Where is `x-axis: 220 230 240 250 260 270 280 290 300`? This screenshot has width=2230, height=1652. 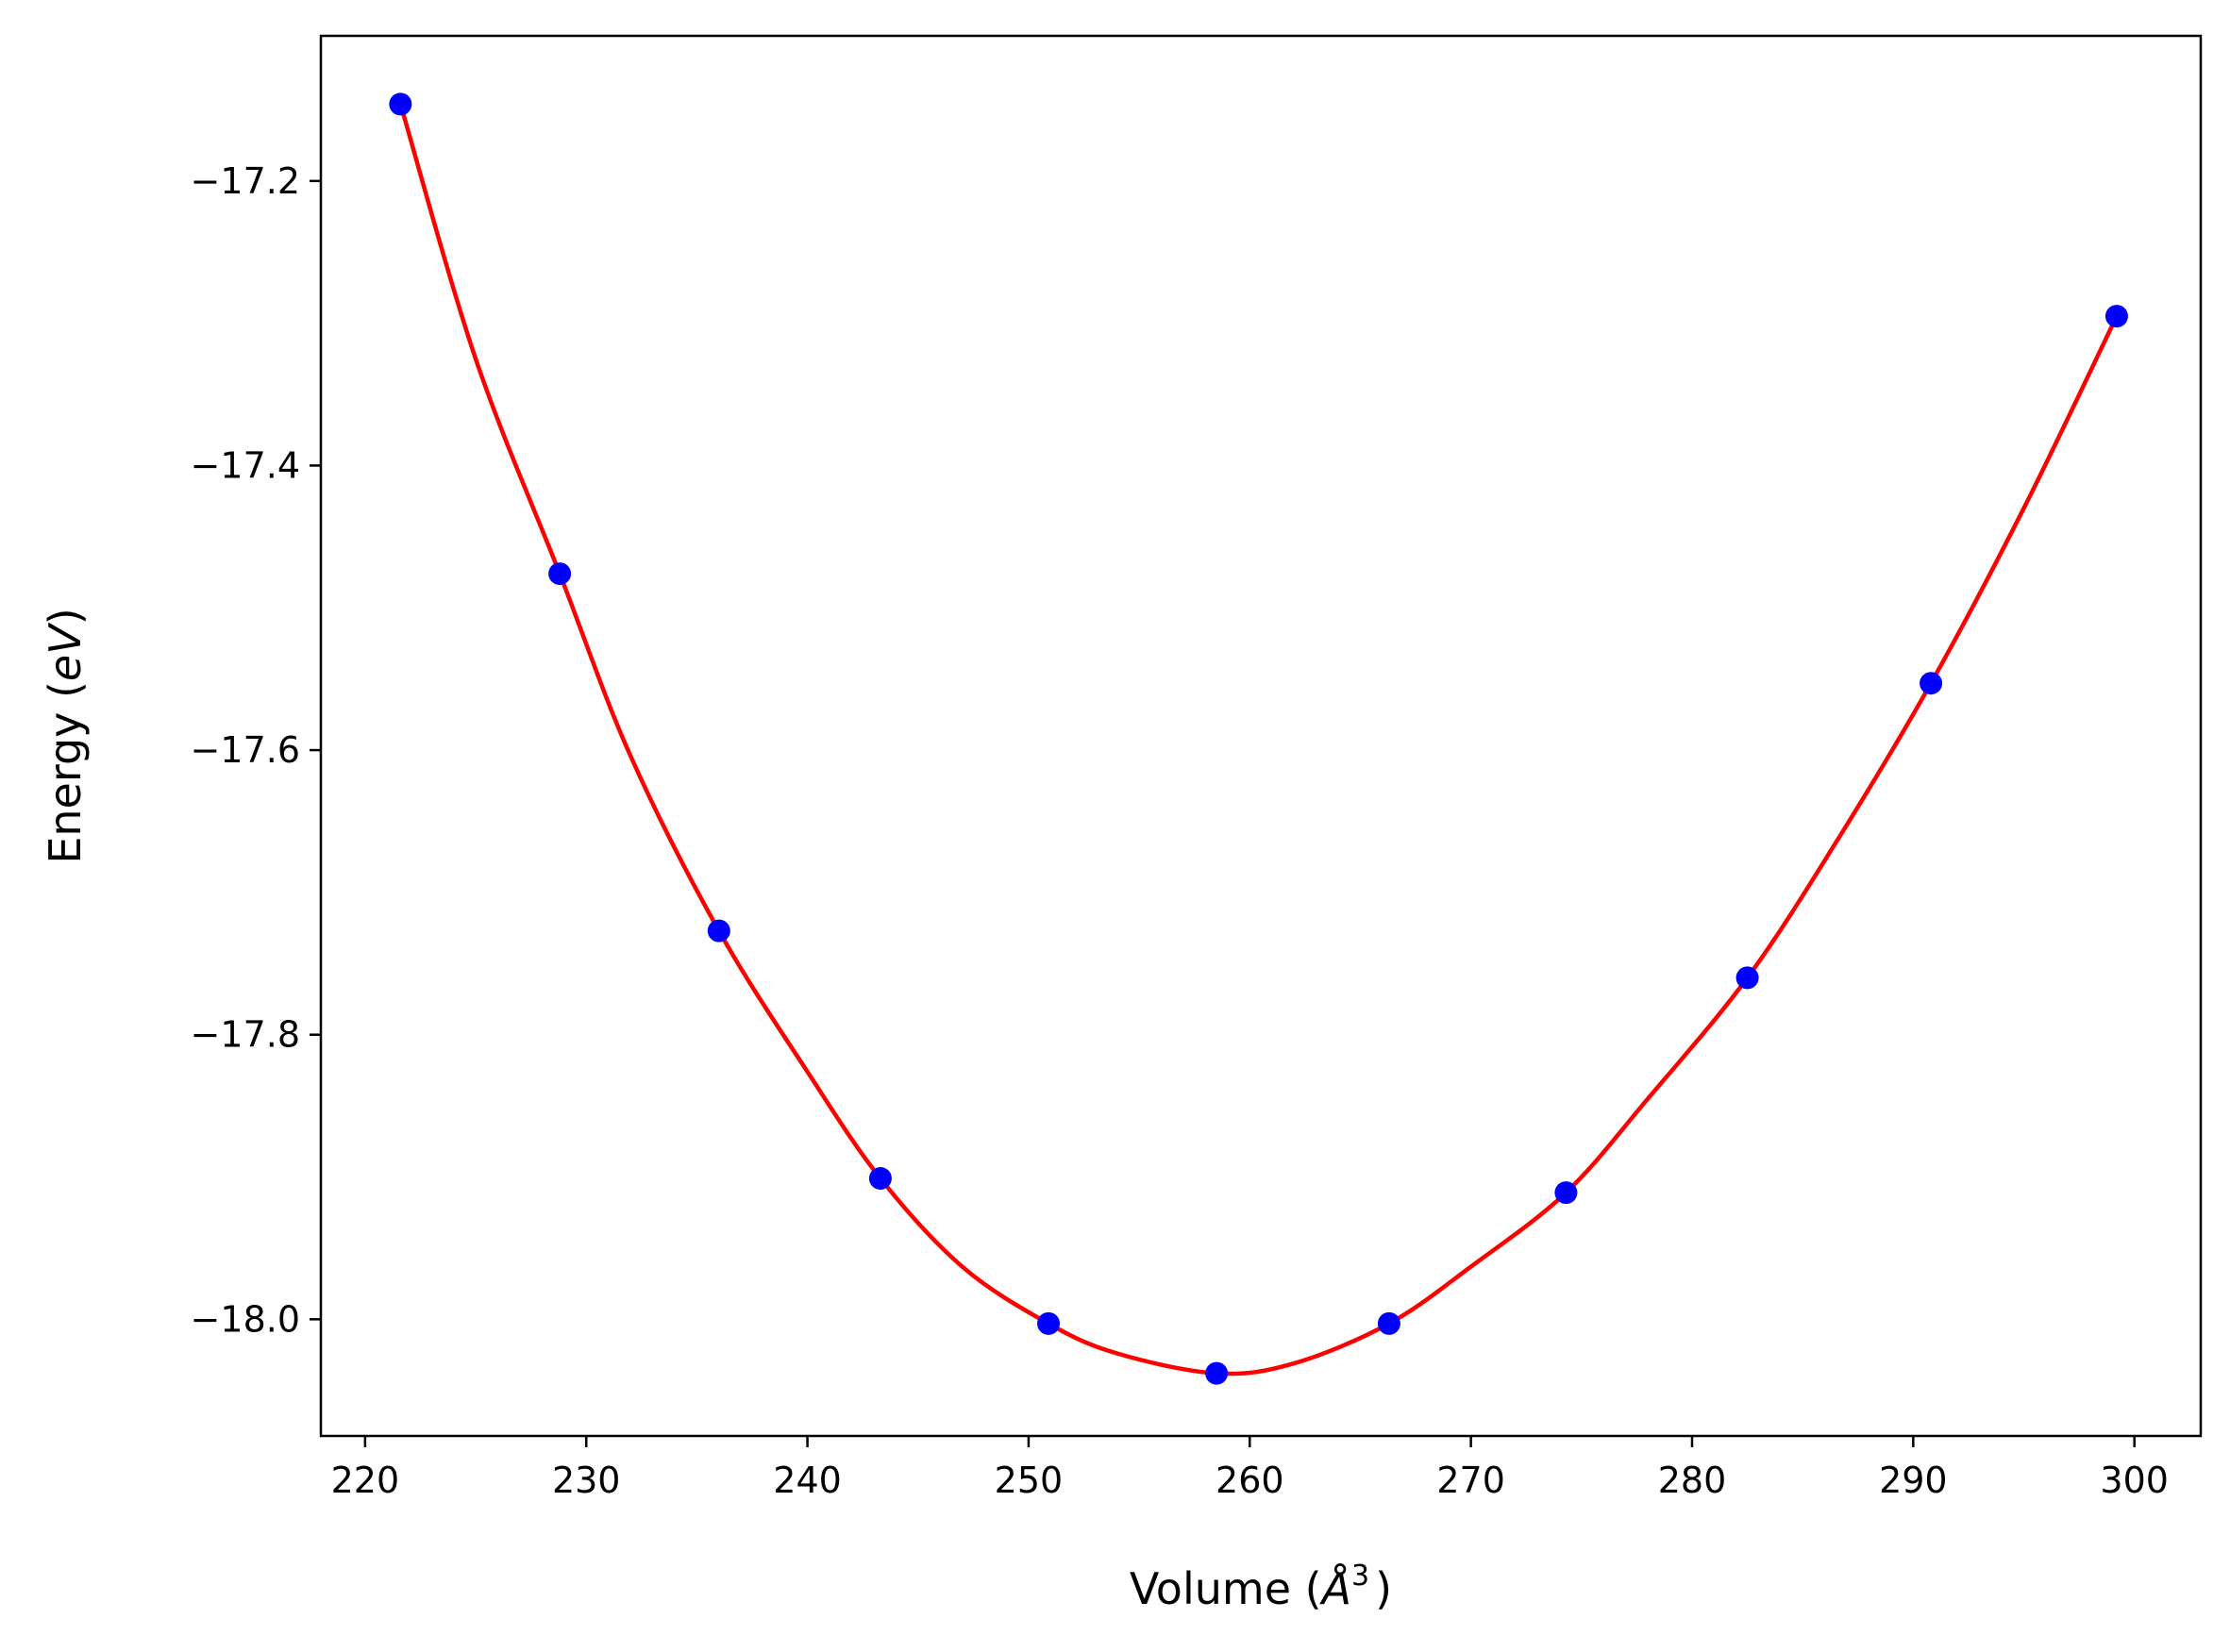
x-axis: 220 230 240 250 260 270 280 290 300 is located at coordinates (1250, 1468).